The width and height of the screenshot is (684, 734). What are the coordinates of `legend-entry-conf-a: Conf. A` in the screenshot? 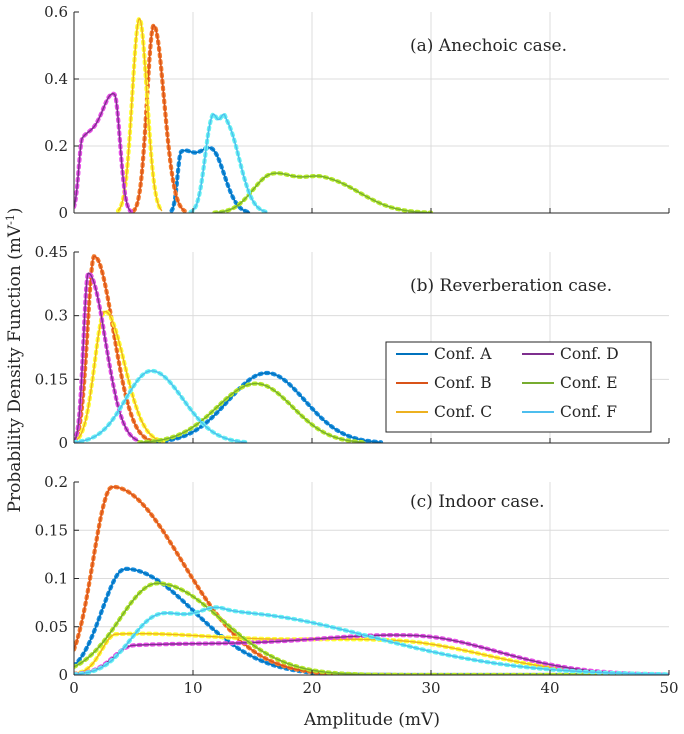 It's located at (444, 354).